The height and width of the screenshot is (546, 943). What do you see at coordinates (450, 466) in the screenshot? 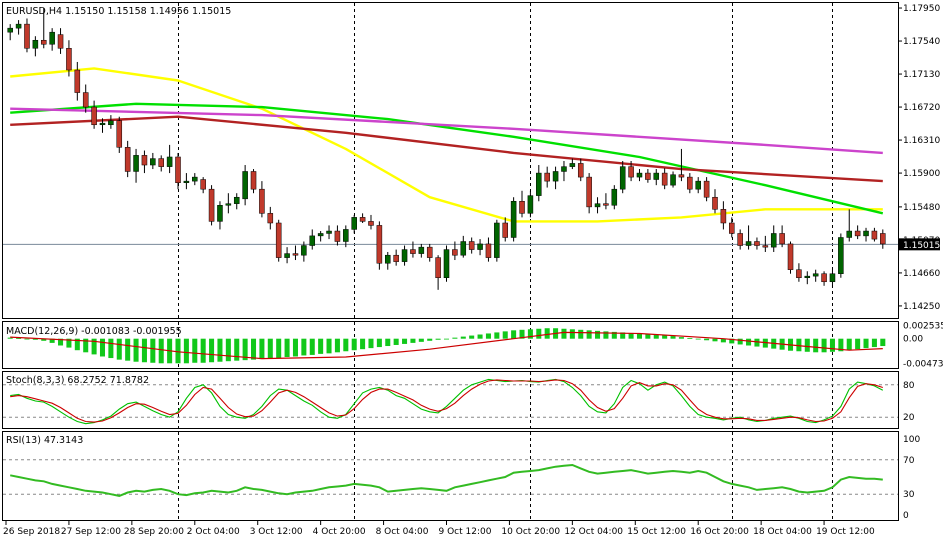
I see `rsi-panel: RSI(13) 47.3143` at bounding box center [450, 466].